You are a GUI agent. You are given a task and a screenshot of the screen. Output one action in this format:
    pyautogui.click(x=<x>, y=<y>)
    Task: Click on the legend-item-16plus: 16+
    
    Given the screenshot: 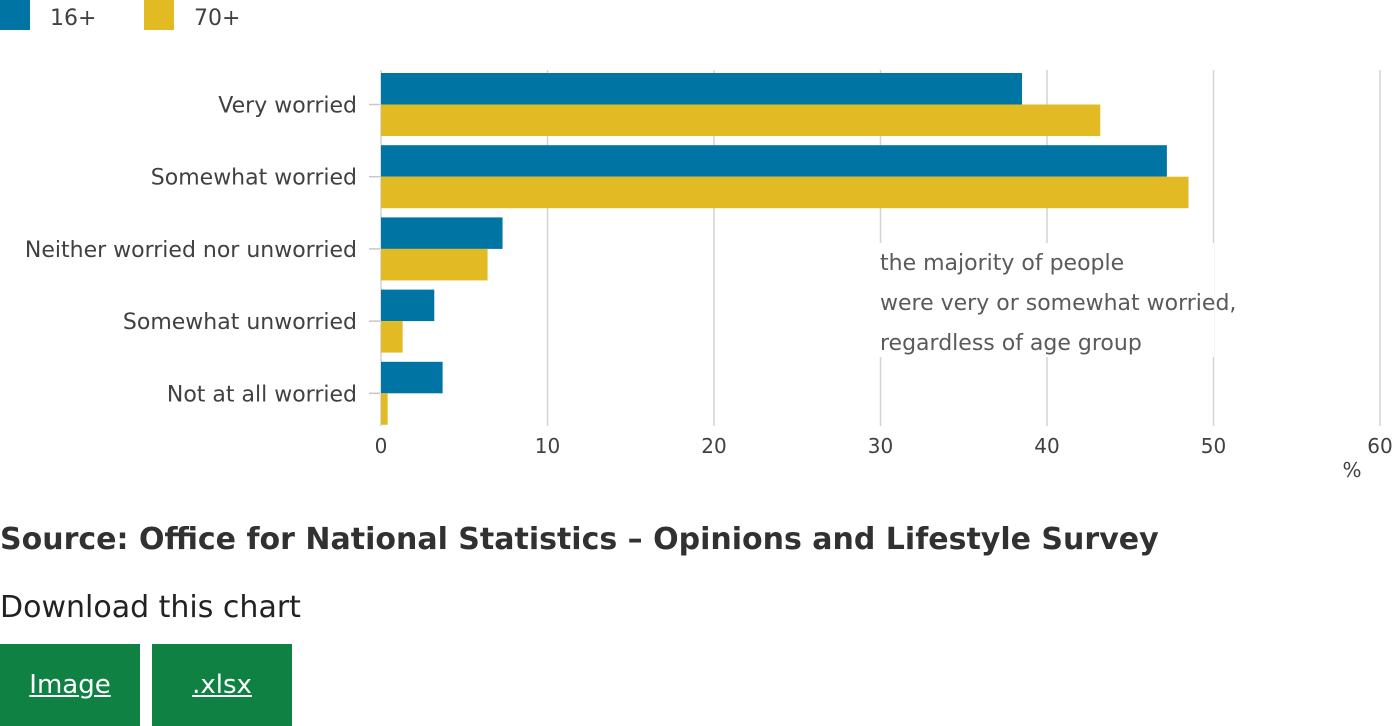 What is the action you would take?
    pyautogui.click(x=50, y=17)
    